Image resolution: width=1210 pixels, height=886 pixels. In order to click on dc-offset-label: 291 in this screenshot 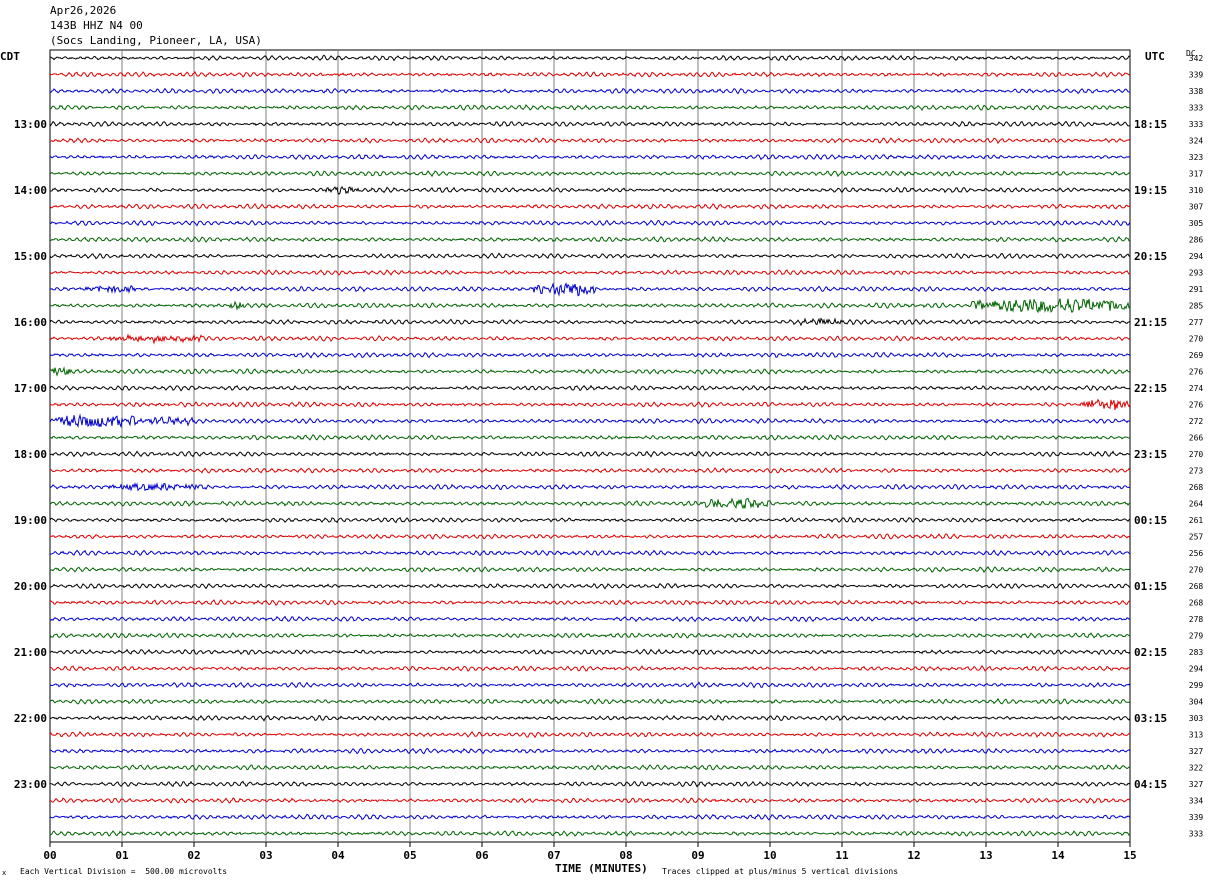, I will do `click(1196, 289)`.